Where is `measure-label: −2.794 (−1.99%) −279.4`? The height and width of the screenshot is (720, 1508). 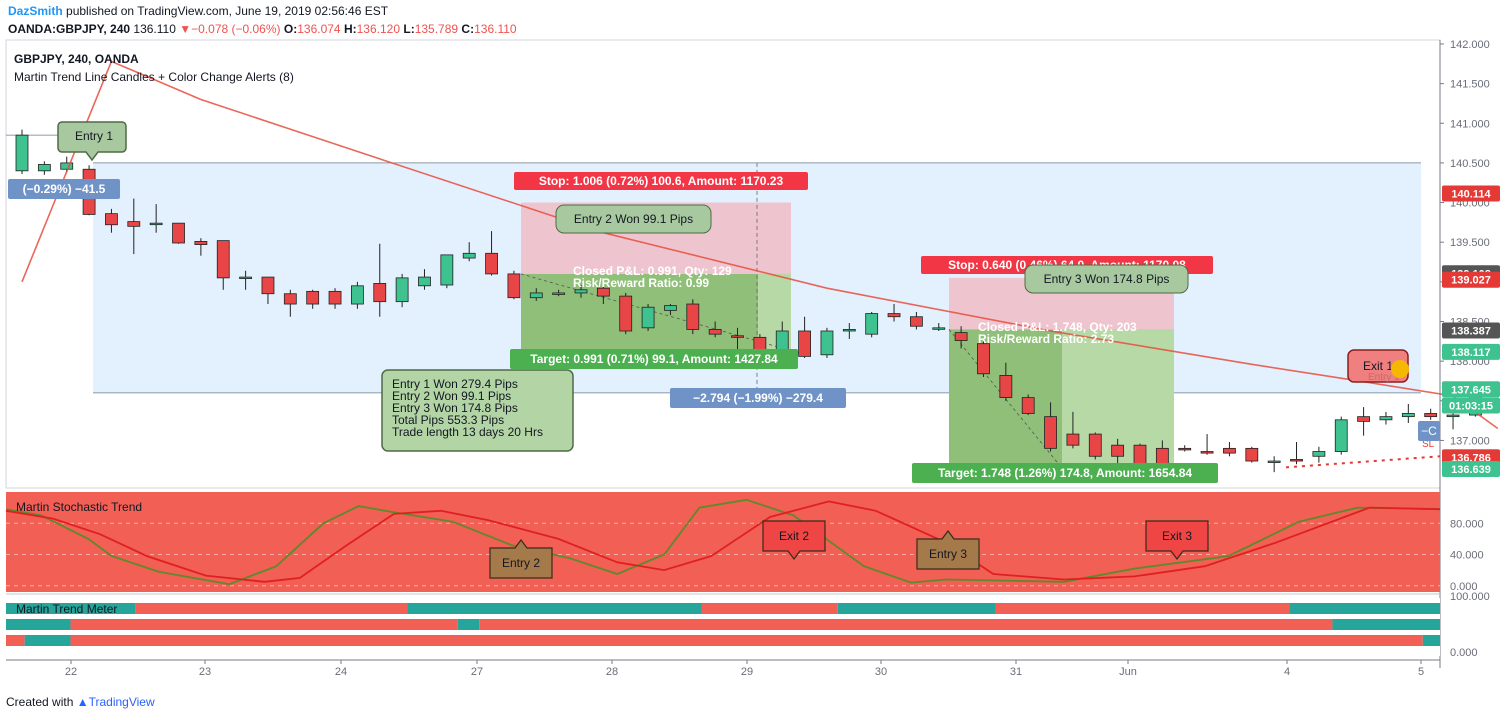 measure-label: −2.794 (−1.99%) −279.4 is located at coordinates (758, 398).